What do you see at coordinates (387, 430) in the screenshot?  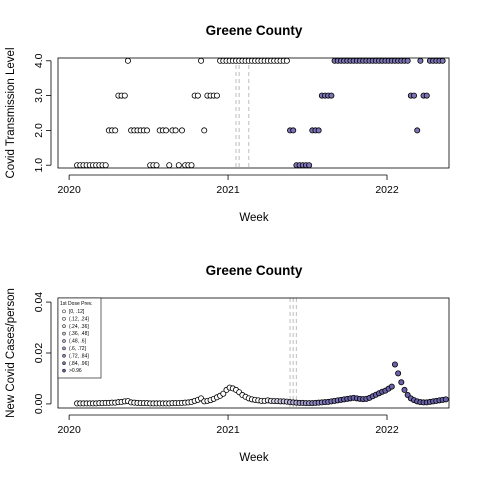 I see `chart2-x-tick-label: 2022` at bounding box center [387, 430].